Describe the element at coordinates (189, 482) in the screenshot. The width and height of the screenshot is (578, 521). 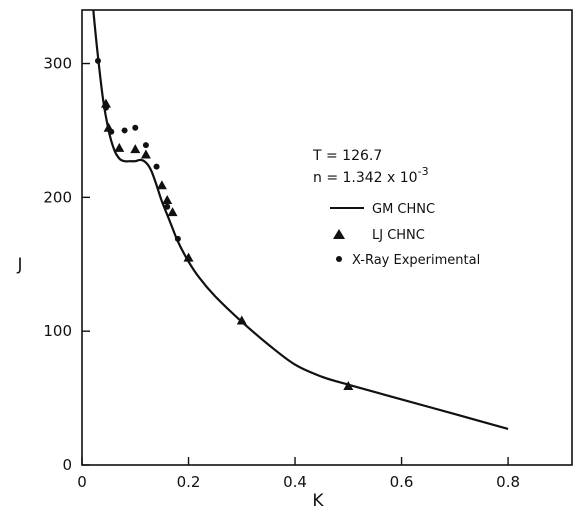
I see `x-tick-label: 0.2` at that location.